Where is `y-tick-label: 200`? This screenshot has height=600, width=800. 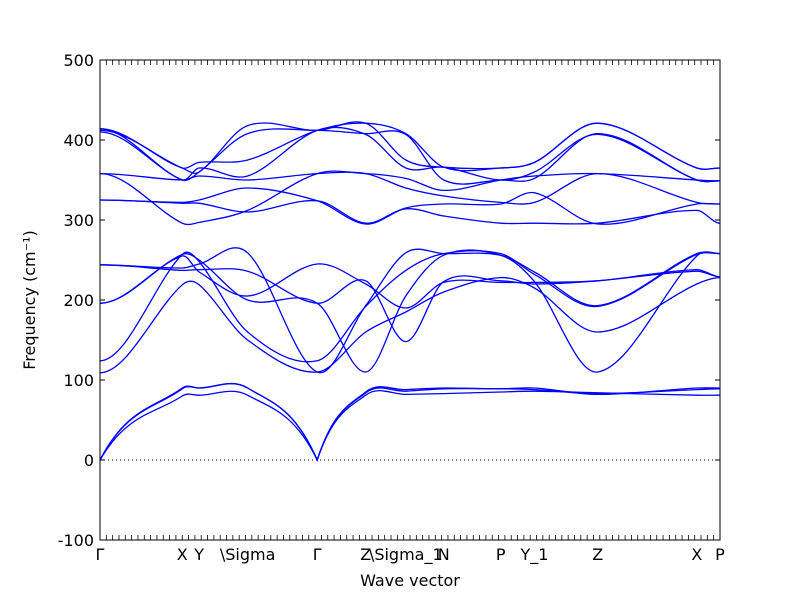 y-tick-label: 200 is located at coordinates (78, 300).